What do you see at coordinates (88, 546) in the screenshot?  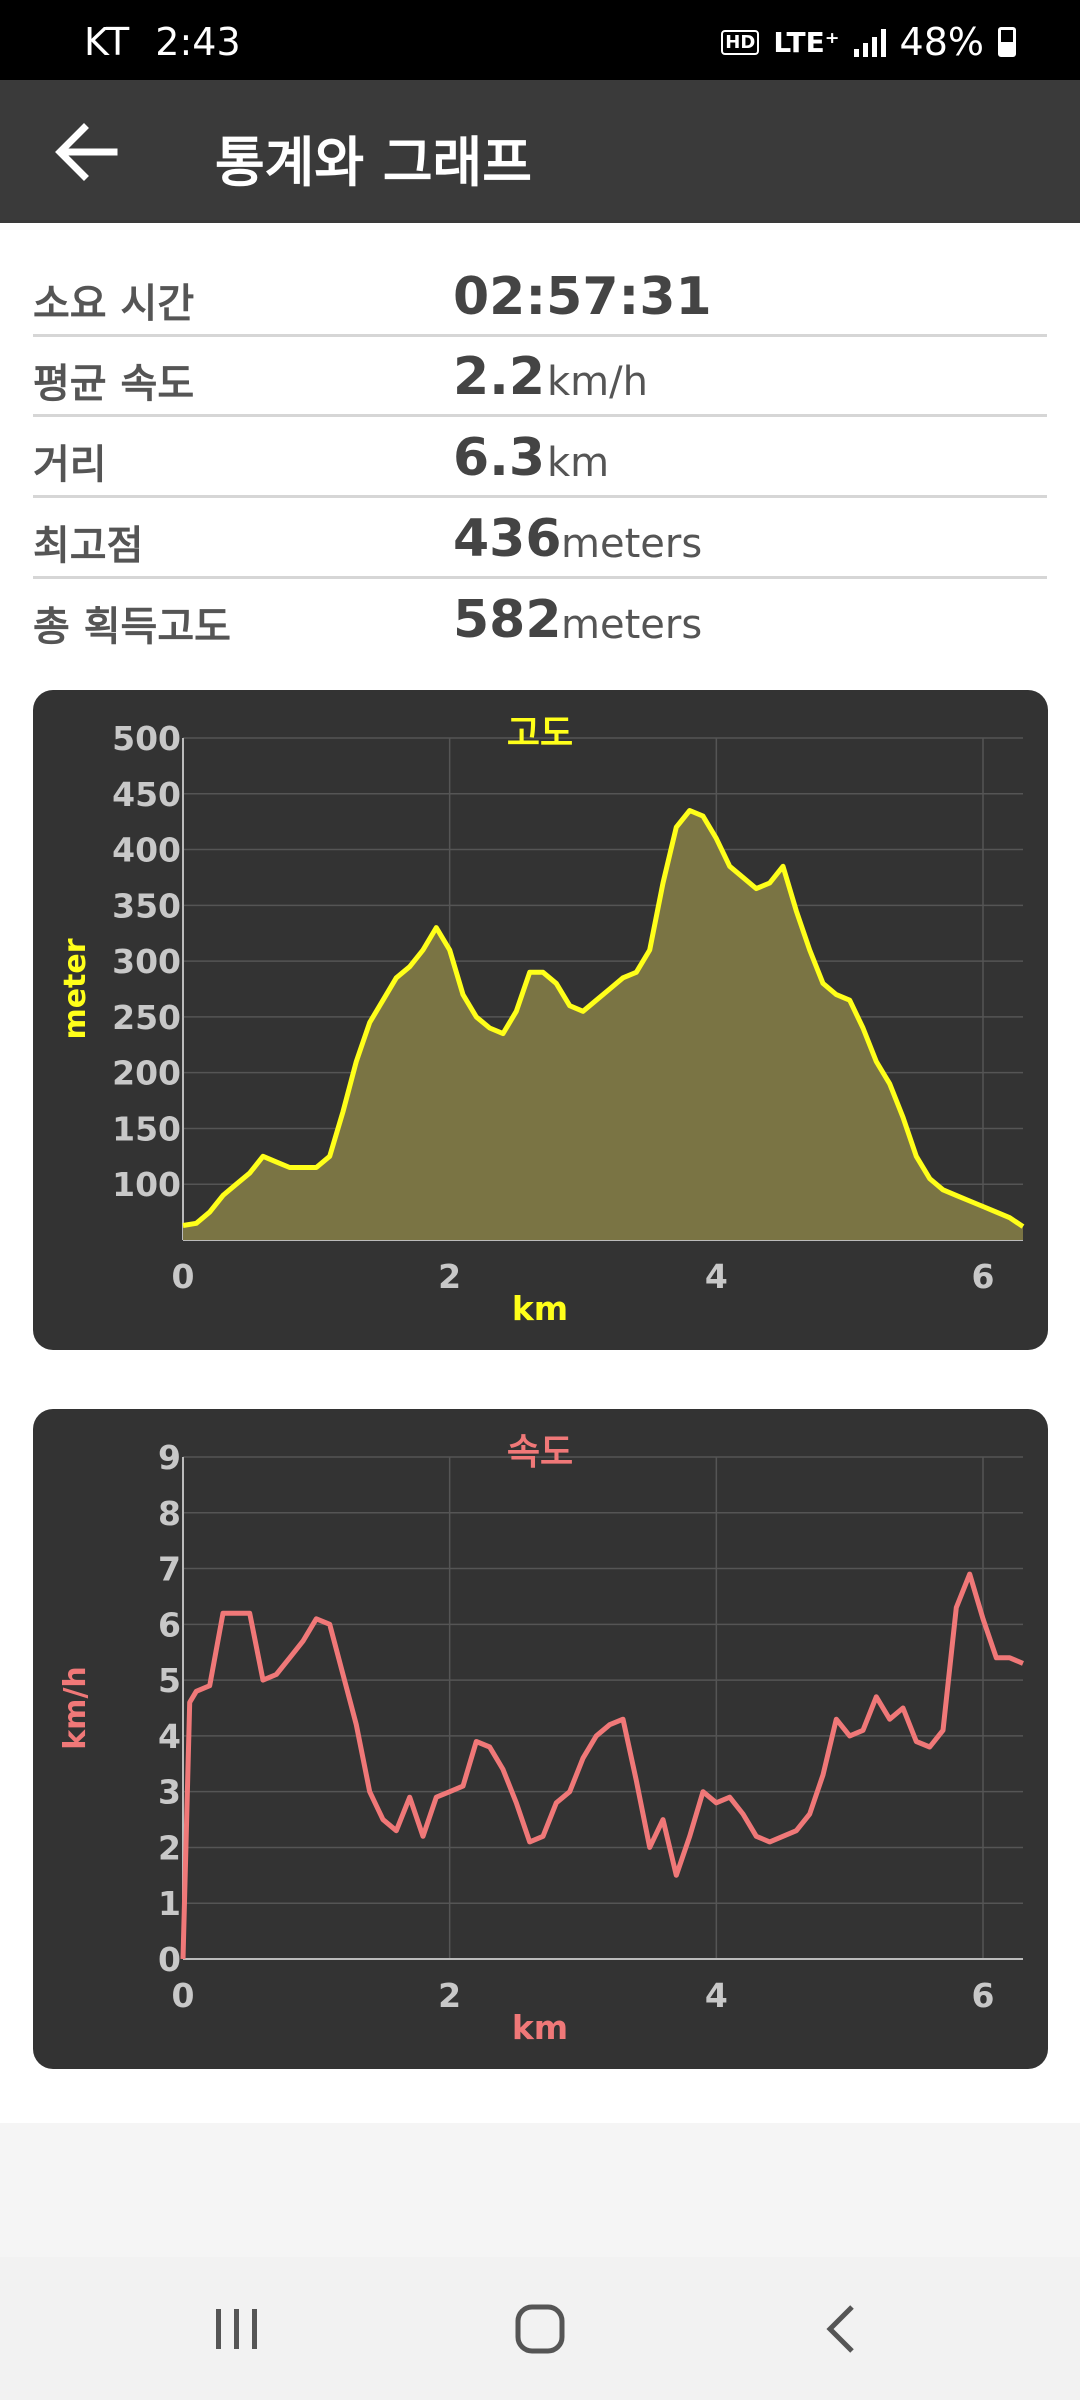 I see `stat-label: 최고점` at bounding box center [88, 546].